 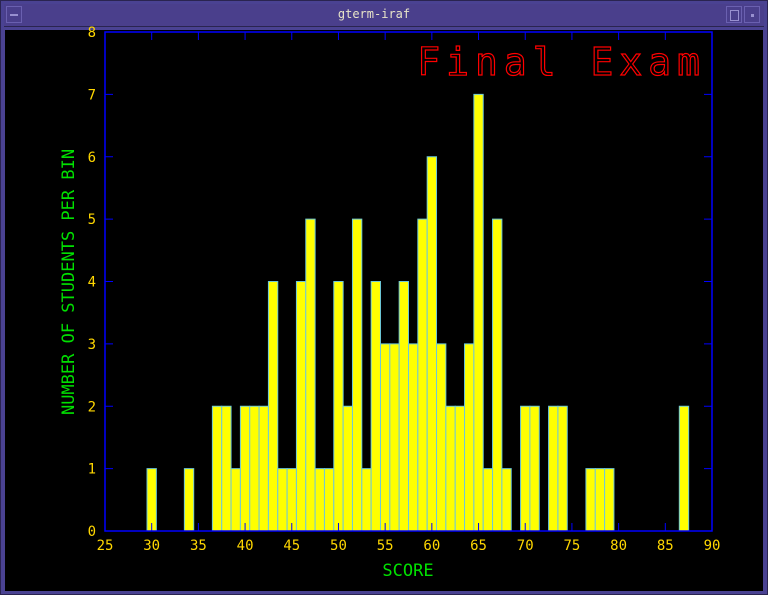 I want to click on x-tick-label: 90, so click(x=712, y=546).